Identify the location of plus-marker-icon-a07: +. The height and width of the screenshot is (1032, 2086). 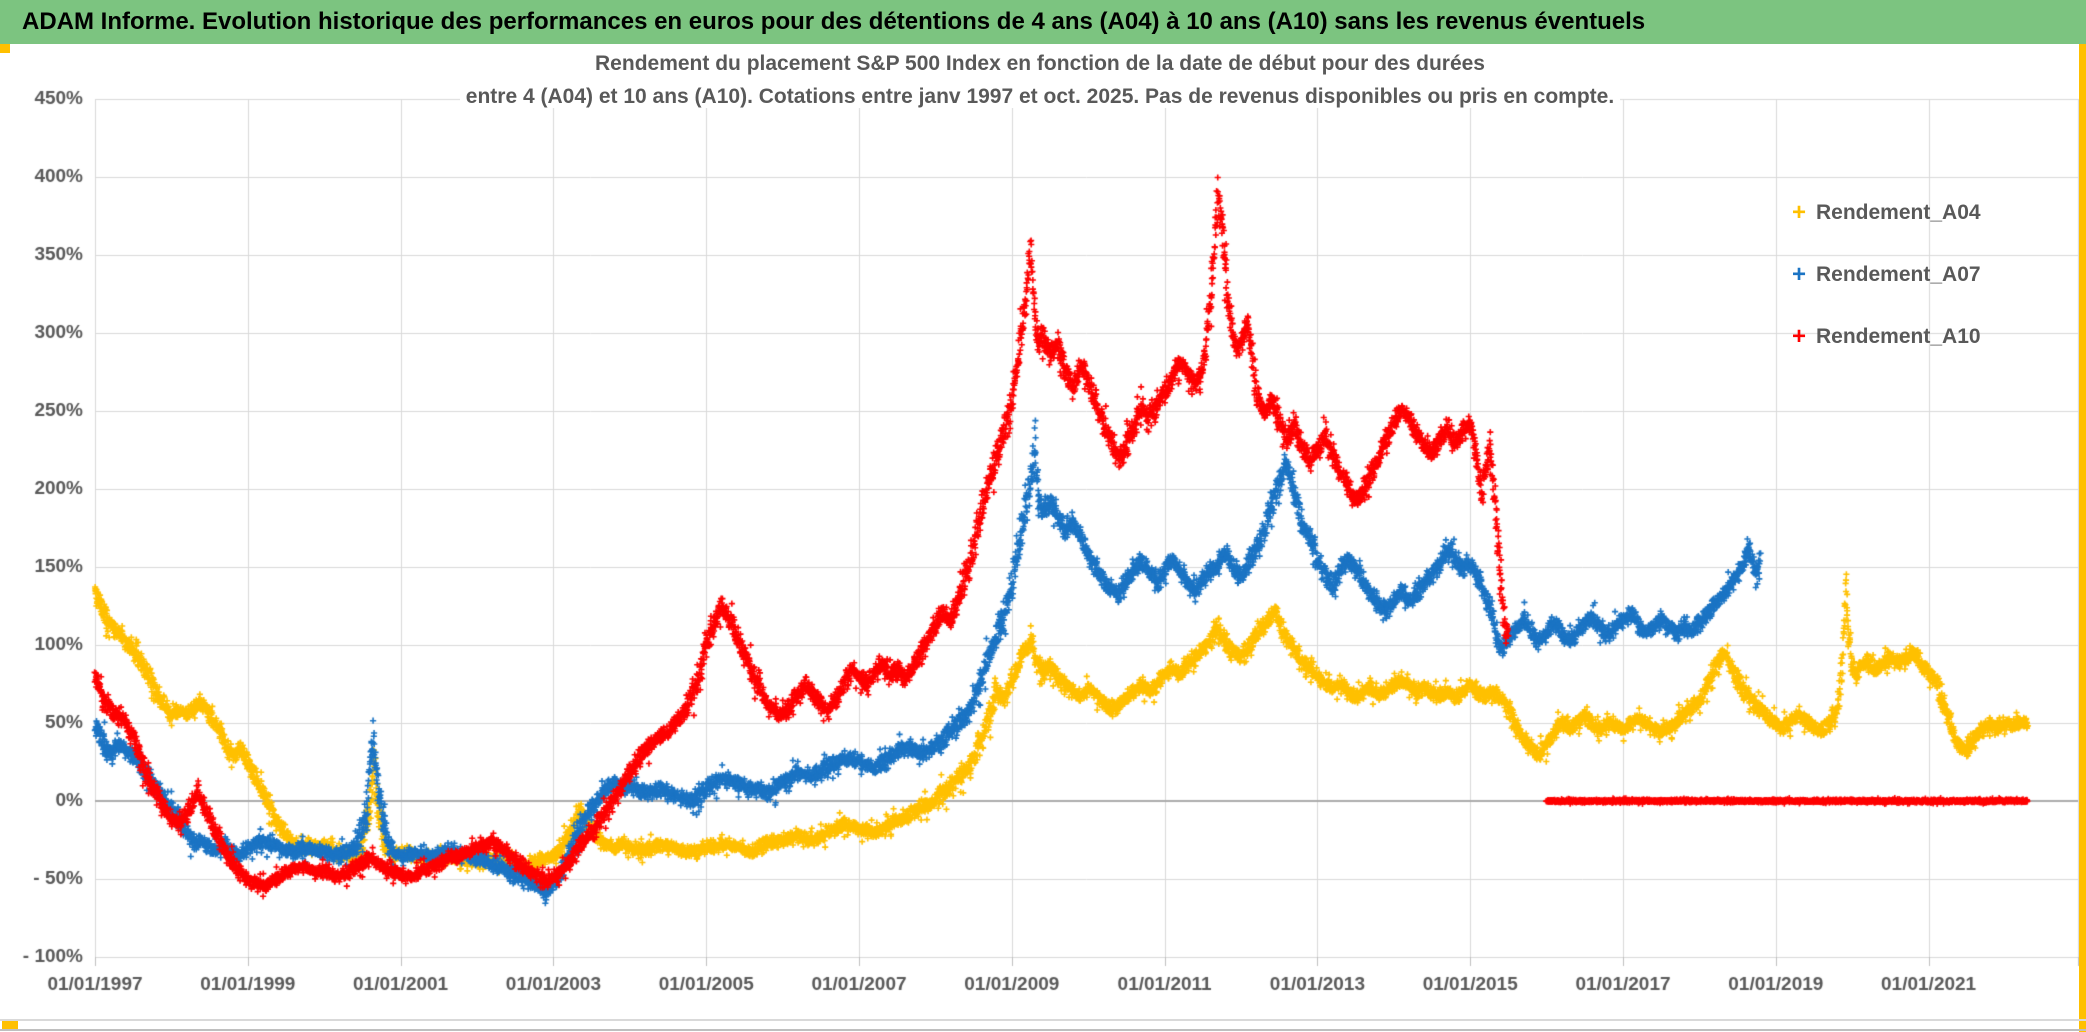
(1798, 274).